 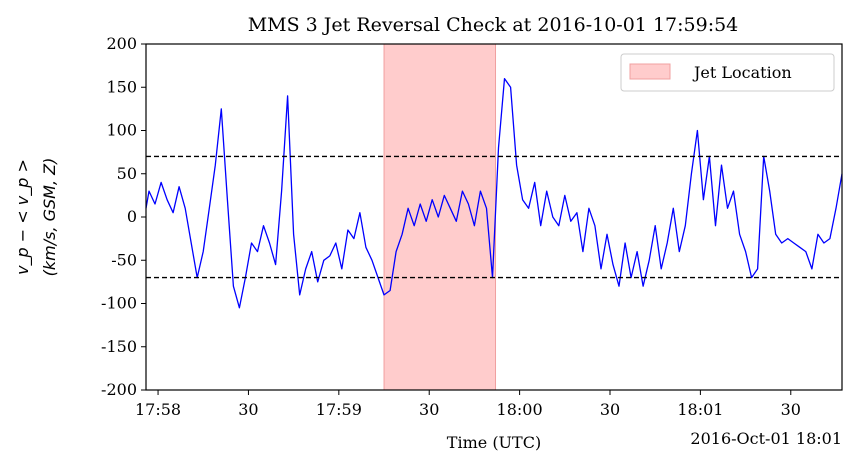 What do you see at coordinates (119, 303) in the screenshot?
I see `y-tick-label-2: -100` at bounding box center [119, 303].